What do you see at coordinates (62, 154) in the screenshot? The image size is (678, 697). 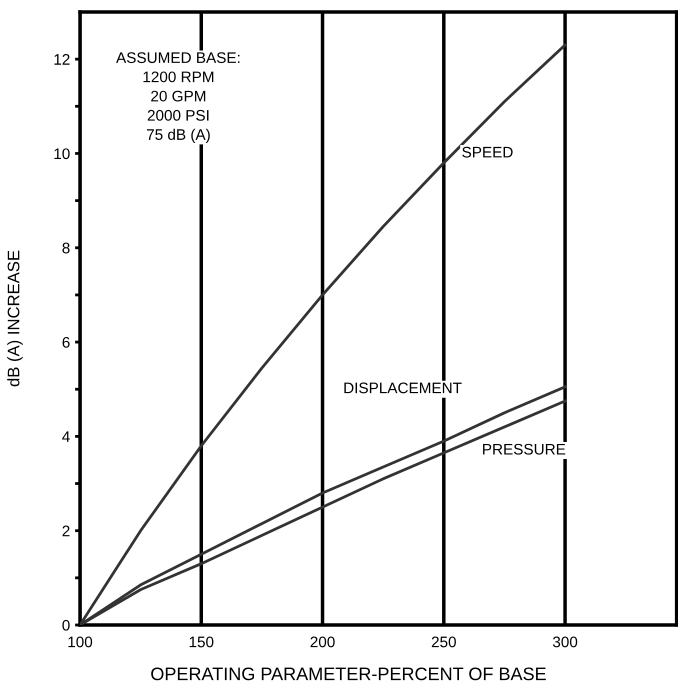 I see `y-tick-label: 10` at bounding box center [62, 154].